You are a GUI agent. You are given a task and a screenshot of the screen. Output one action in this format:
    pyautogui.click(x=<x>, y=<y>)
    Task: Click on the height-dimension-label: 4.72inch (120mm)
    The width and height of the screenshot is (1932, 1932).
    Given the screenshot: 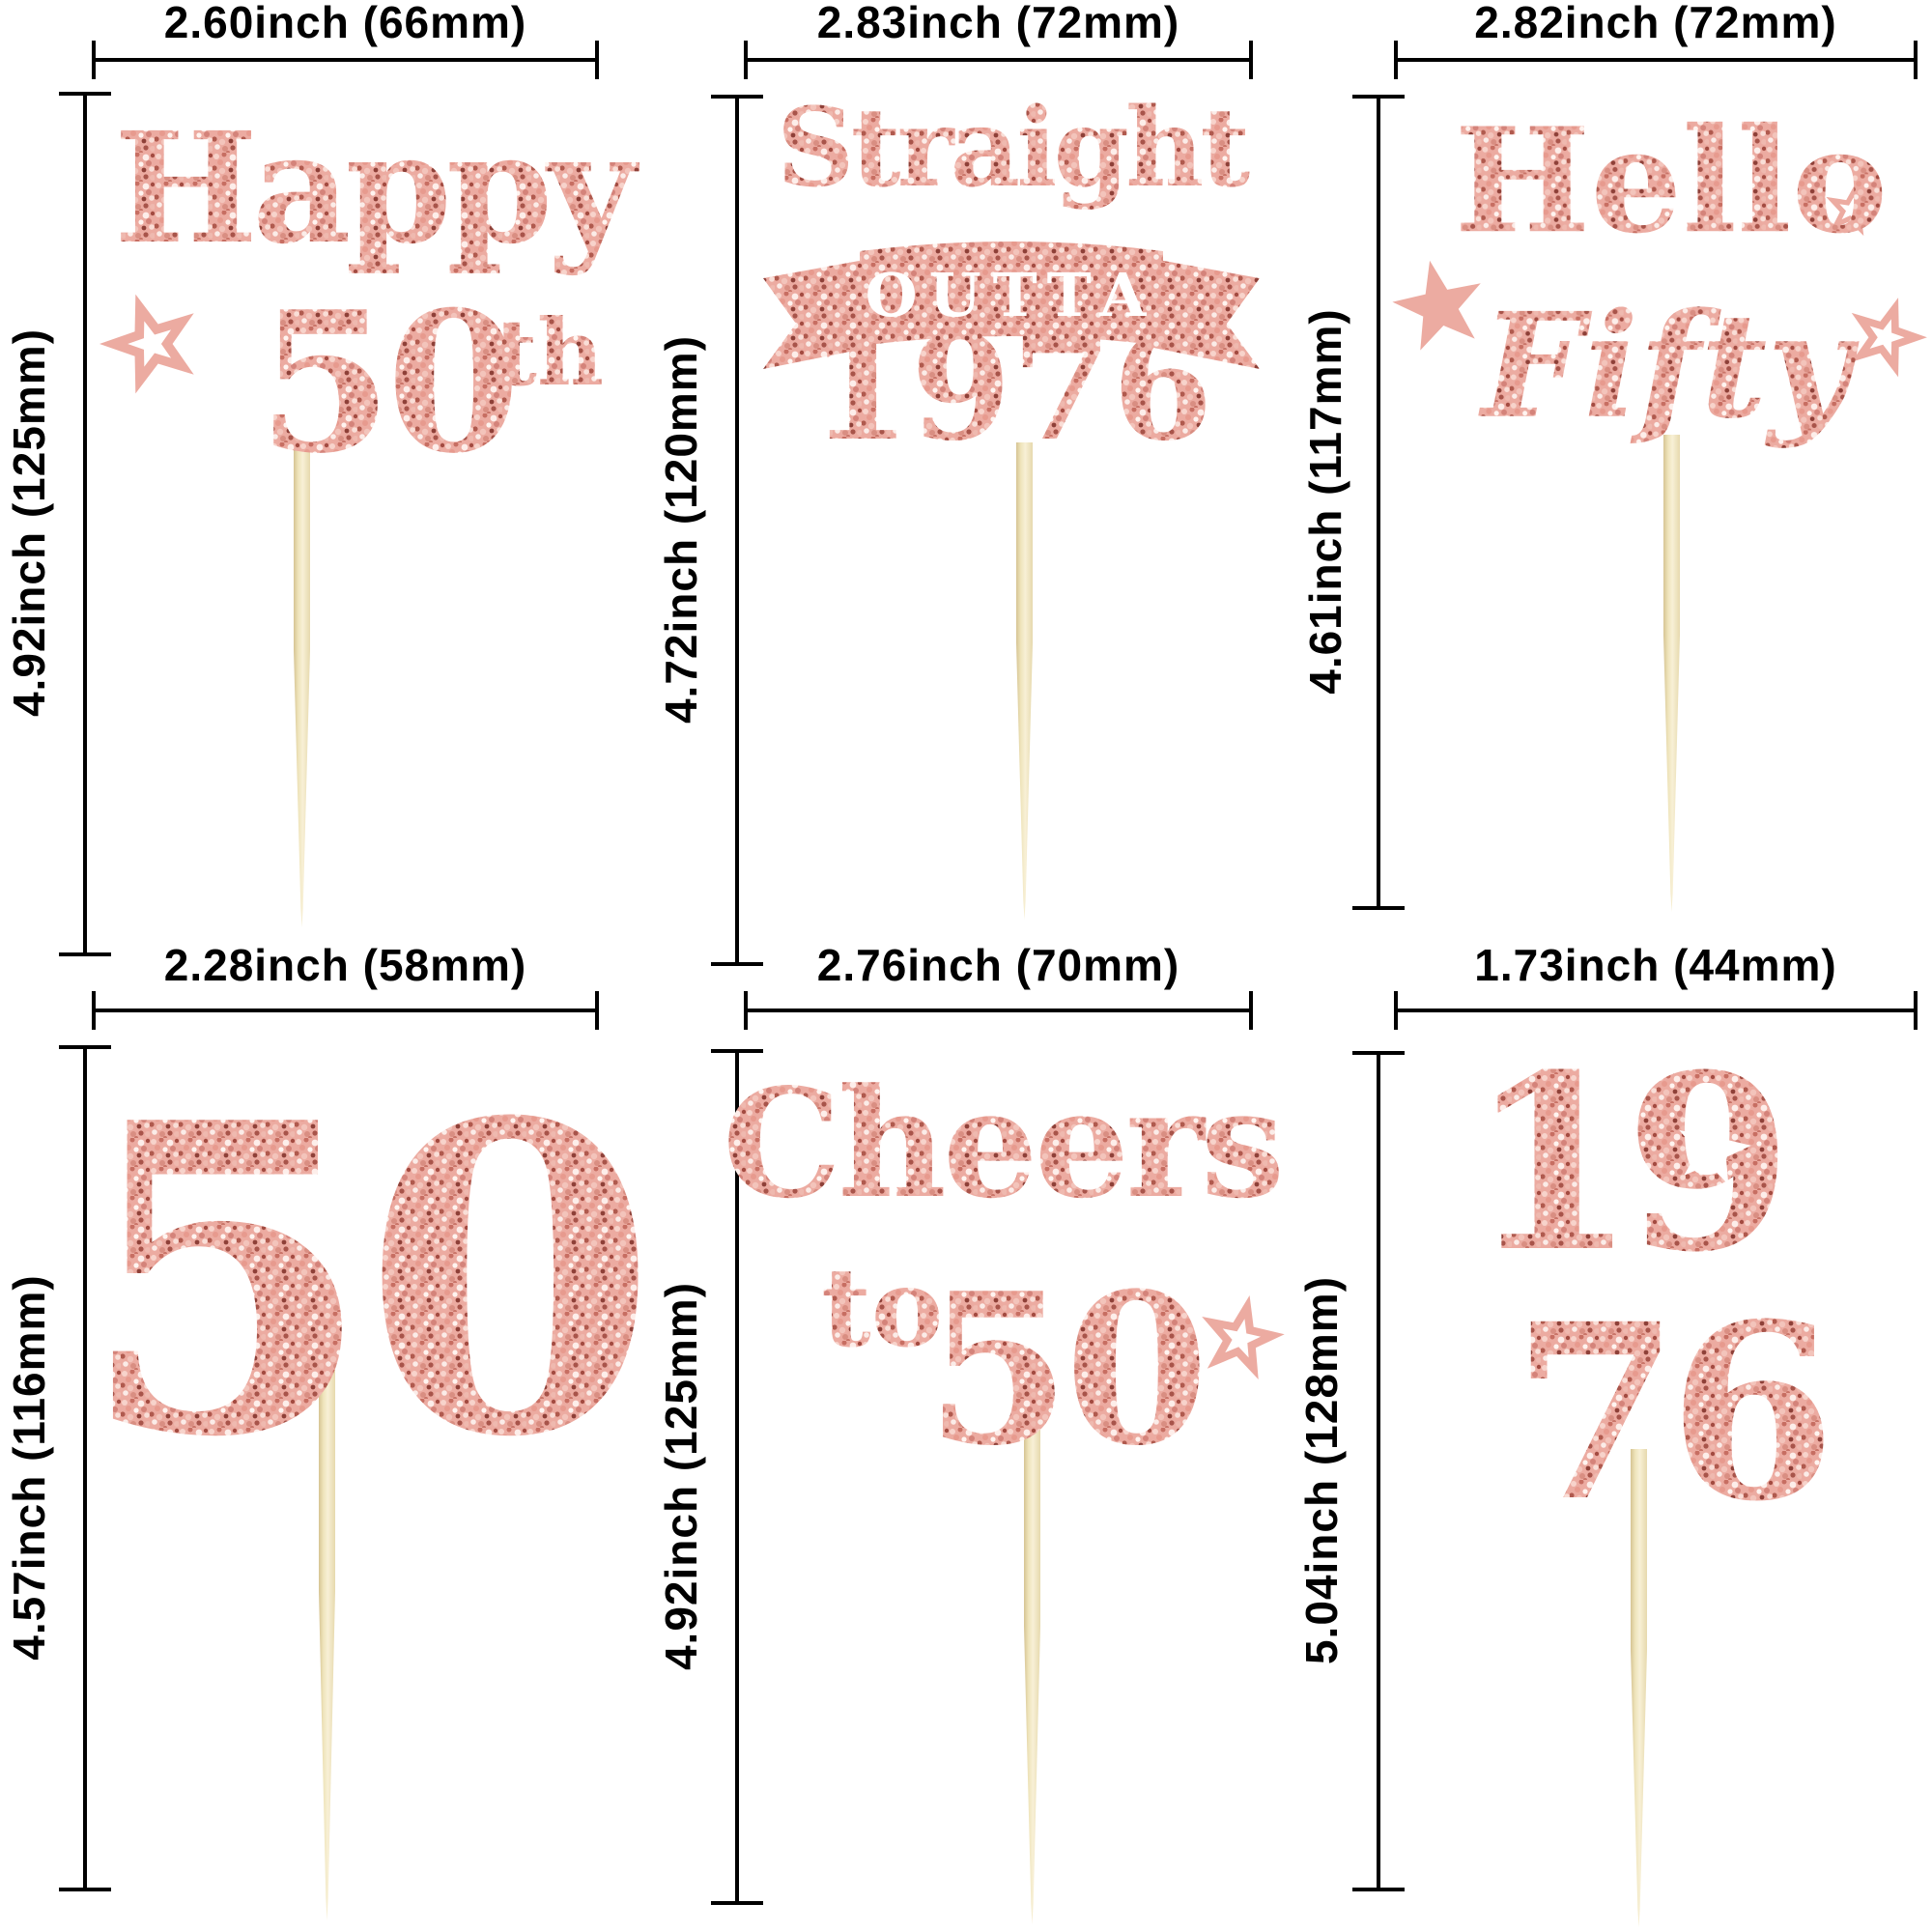 What is the action you would take?
    pyautogui.click(x=681, y=529)
    